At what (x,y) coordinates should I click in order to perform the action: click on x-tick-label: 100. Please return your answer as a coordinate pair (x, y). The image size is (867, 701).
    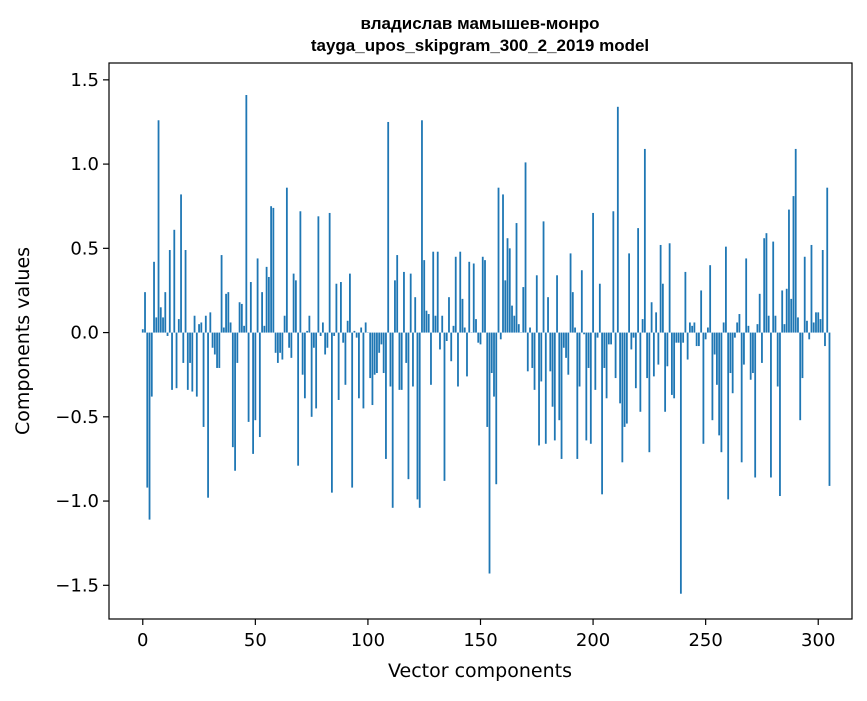
    Looking at the image, I should click on (368, 640).